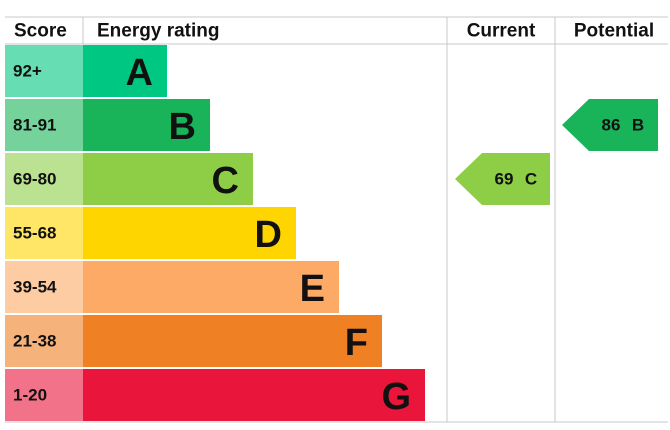 This screenshot has width=670, height=430. Describe the element at coordinates (40, 31) in the screenshot. I see `header-score: Score` at that location.